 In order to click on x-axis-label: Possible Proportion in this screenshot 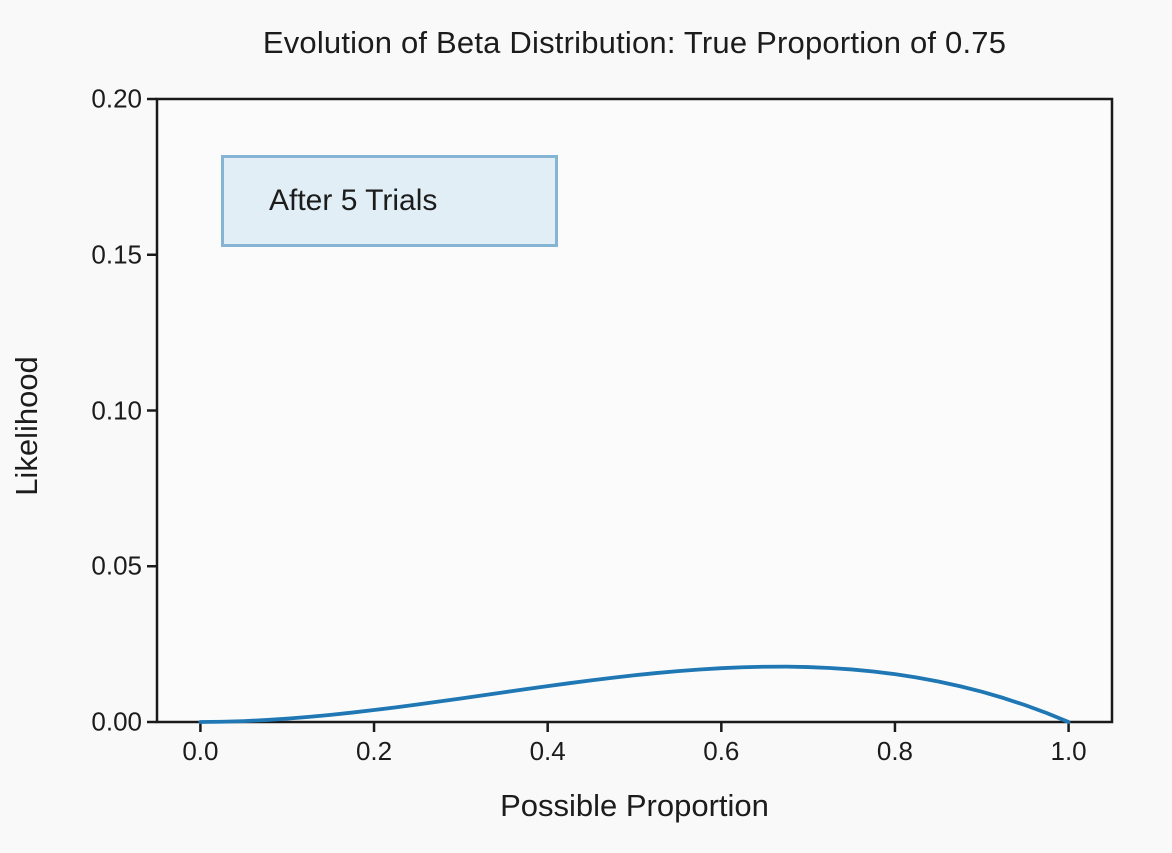, I will do `click(634, 805)`.